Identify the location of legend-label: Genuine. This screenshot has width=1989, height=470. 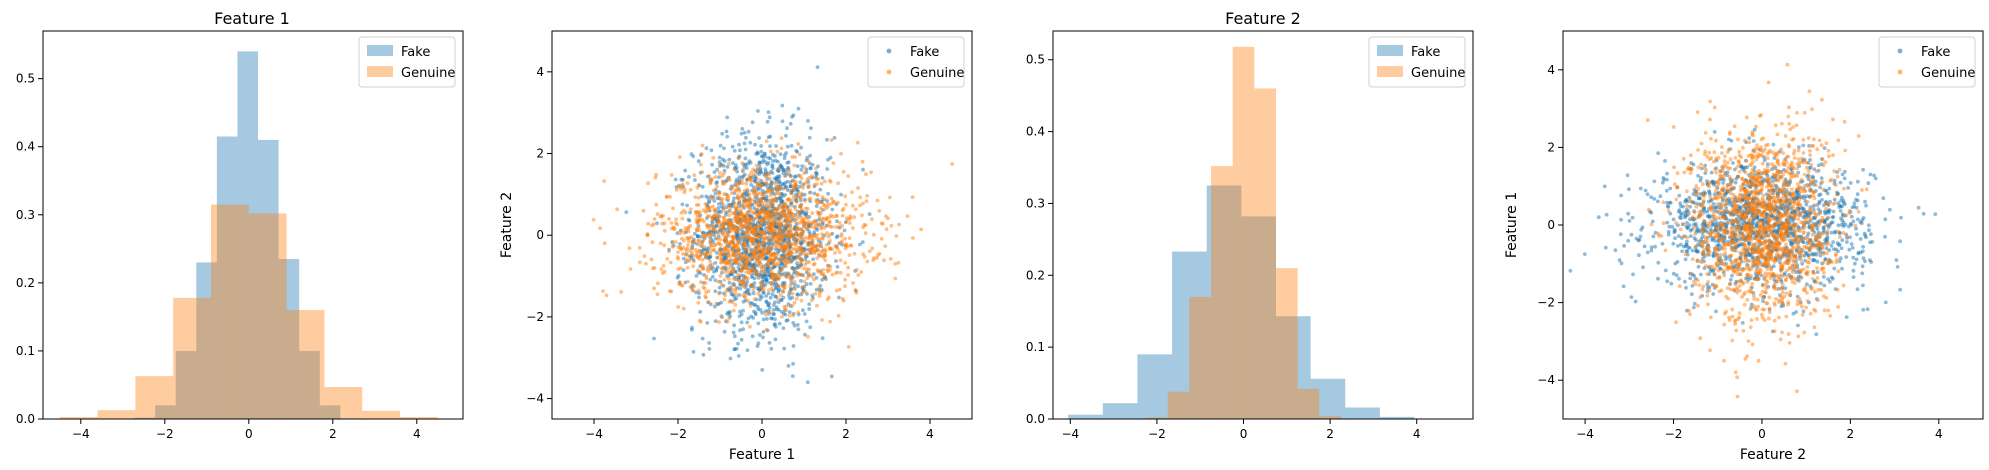
(1438, 73).